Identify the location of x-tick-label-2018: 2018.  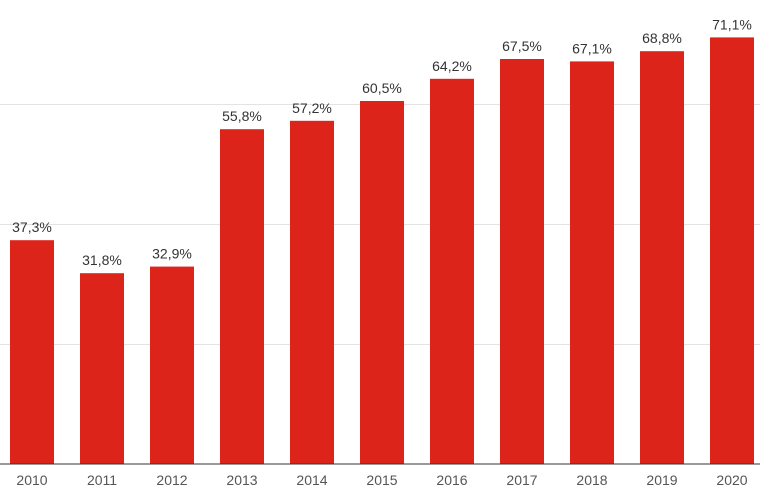
(591, 480).